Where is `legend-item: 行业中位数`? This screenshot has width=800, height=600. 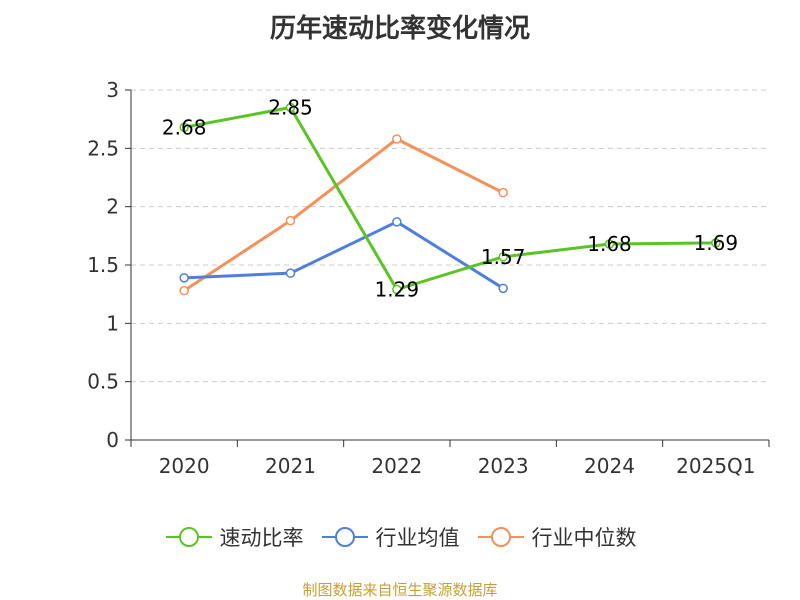
legend-item: 行业中位数 is located at coordinates (556, 537).